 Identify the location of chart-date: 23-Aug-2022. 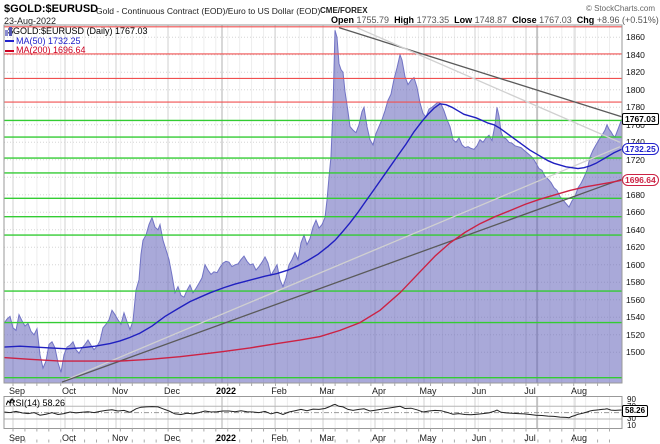
(30, 20).